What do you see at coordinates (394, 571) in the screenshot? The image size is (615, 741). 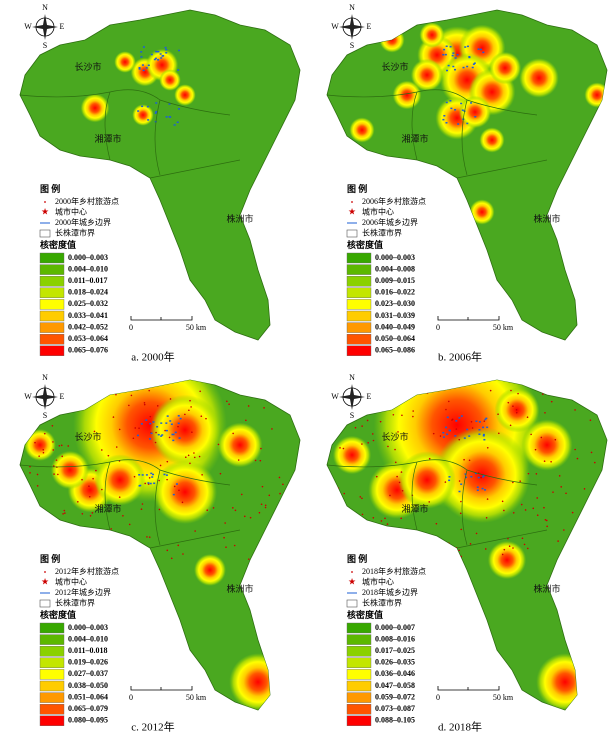 I see `legend-label: 2018年乡村旅游点` at bounding box center [394, 571].